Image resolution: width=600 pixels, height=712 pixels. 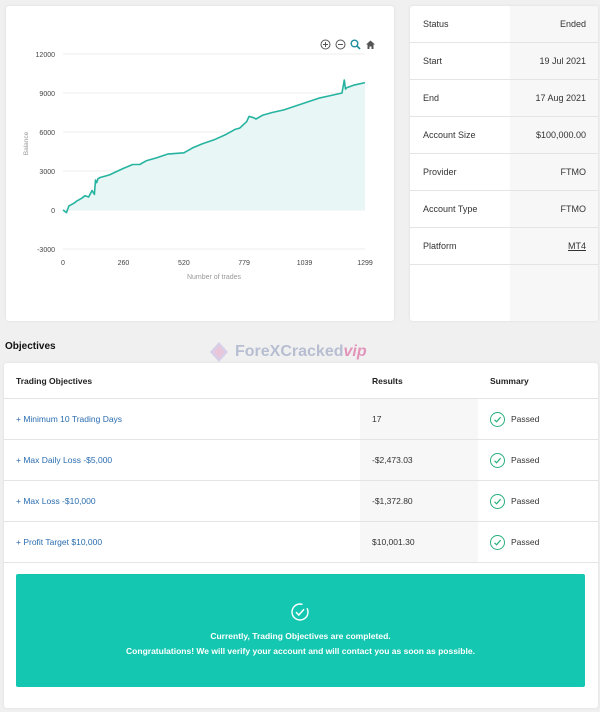 I want to click on info-label: Start, so click(x=433, y=61).